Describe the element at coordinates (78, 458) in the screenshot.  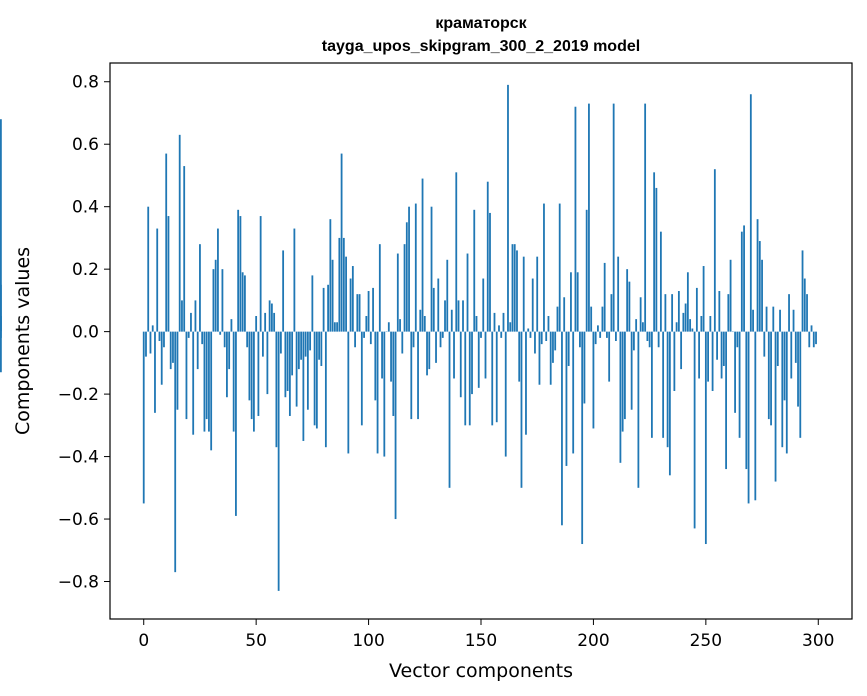
I see `y-tick-label-2: −0.4` at that location.